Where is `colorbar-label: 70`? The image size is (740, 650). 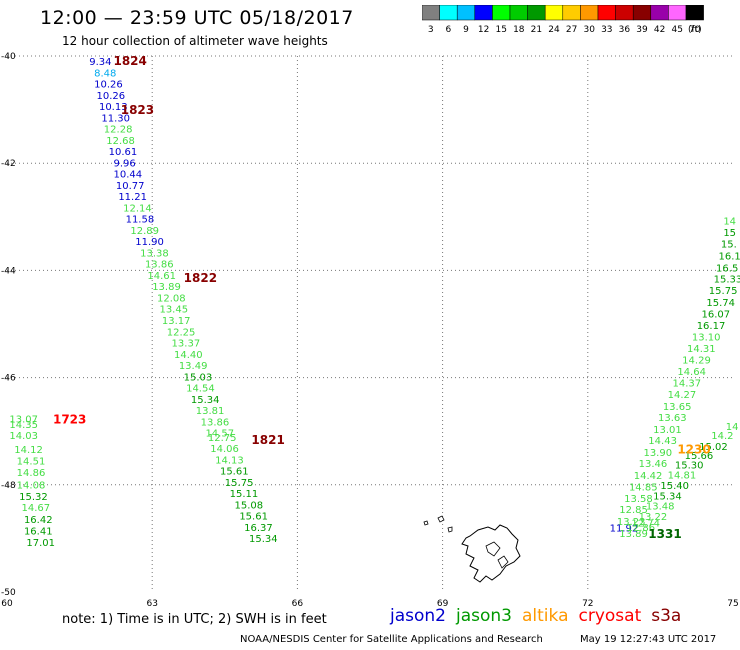
colorbar-label: 70 is located at coordinates (695, 30).